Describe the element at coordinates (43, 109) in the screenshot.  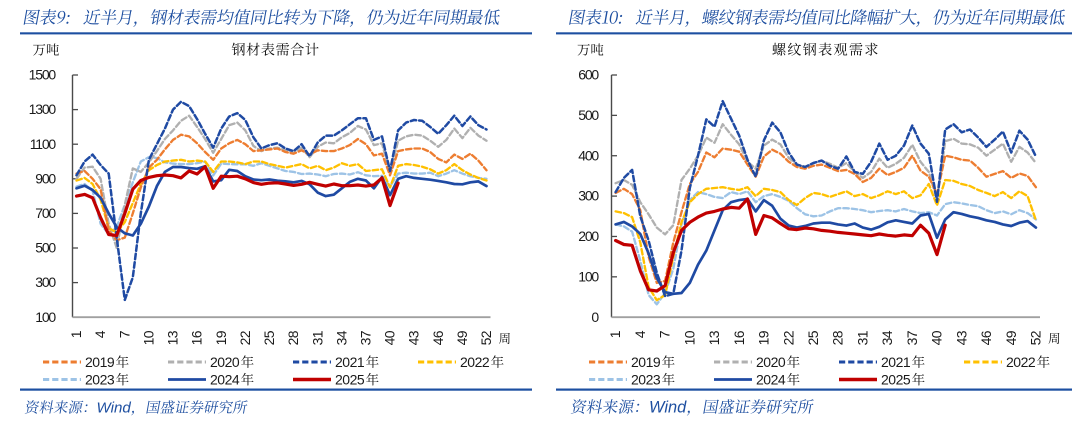
I see `svg-text: 1300` at that location.